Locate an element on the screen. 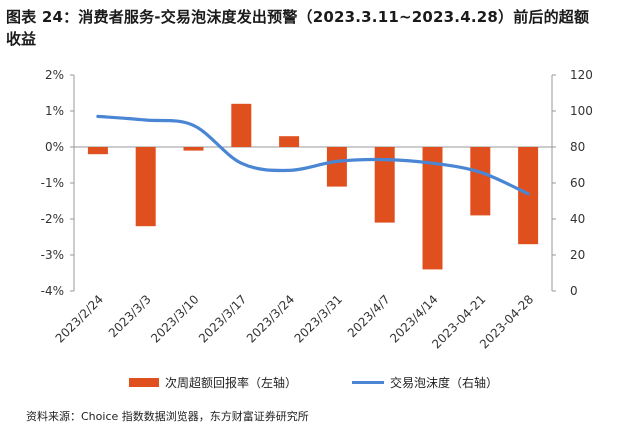  right-tick-label: 100 is located at coordinates (581, 111).